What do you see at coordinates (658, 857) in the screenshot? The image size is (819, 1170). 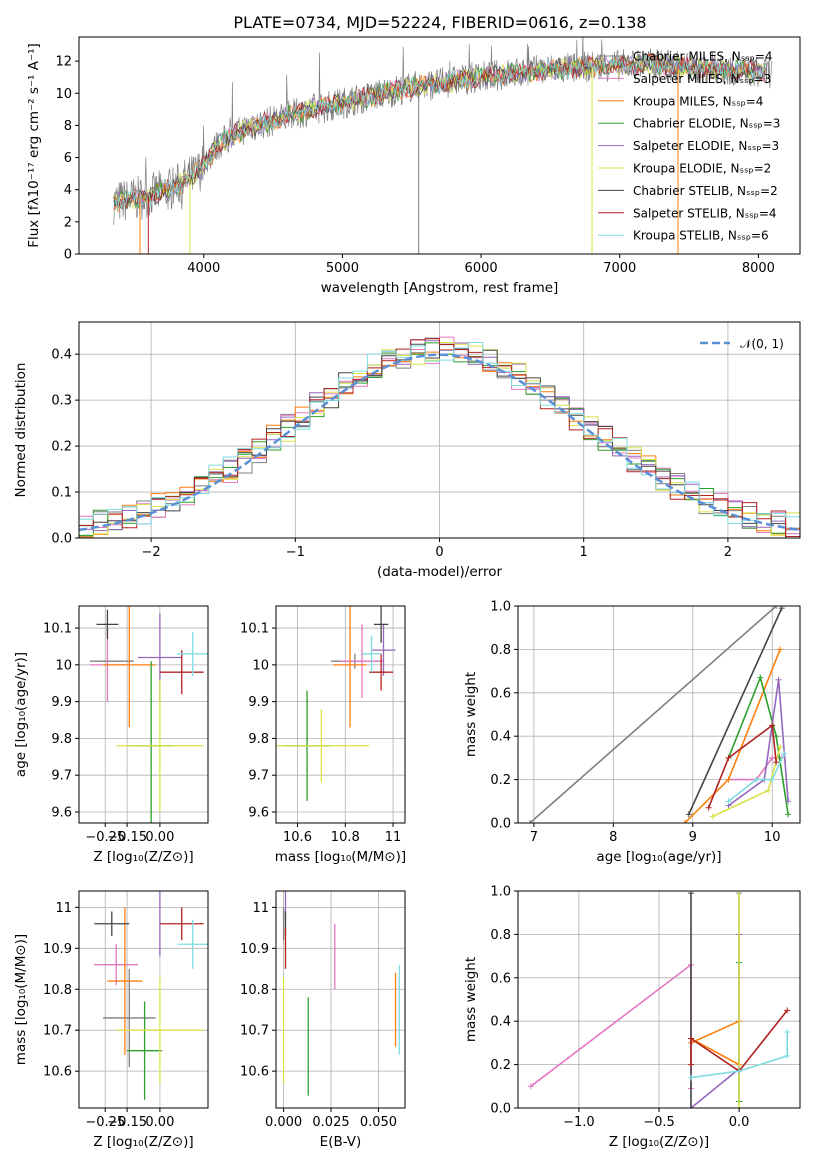 I see `x-axis-label: age [log₁₀(age/yr)]` at bounding box center [658, 857].